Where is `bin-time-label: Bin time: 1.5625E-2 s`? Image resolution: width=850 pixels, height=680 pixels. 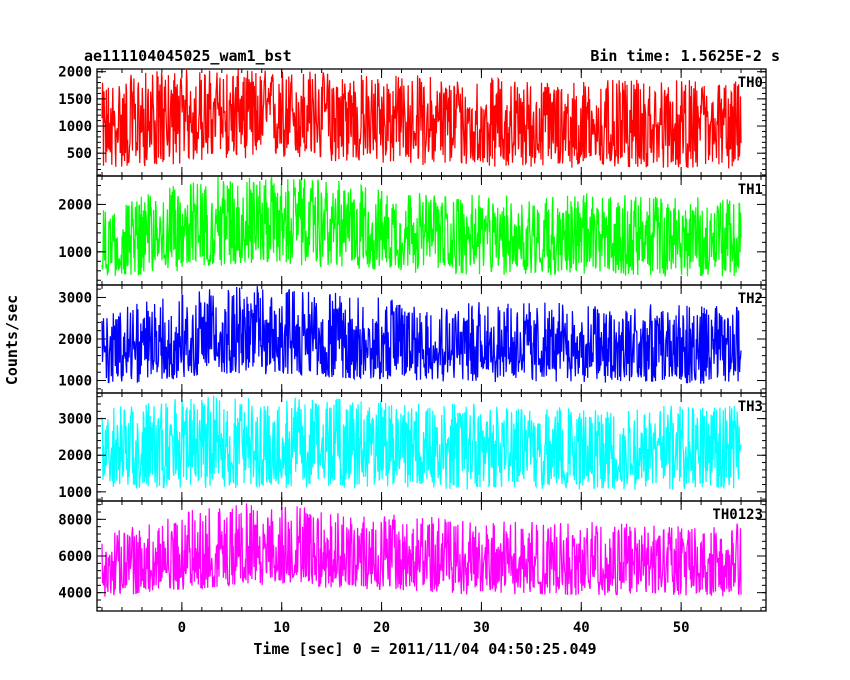 bin-time-label: Bin time: 1.5625E-2 s is located at coordinates (685, 56).